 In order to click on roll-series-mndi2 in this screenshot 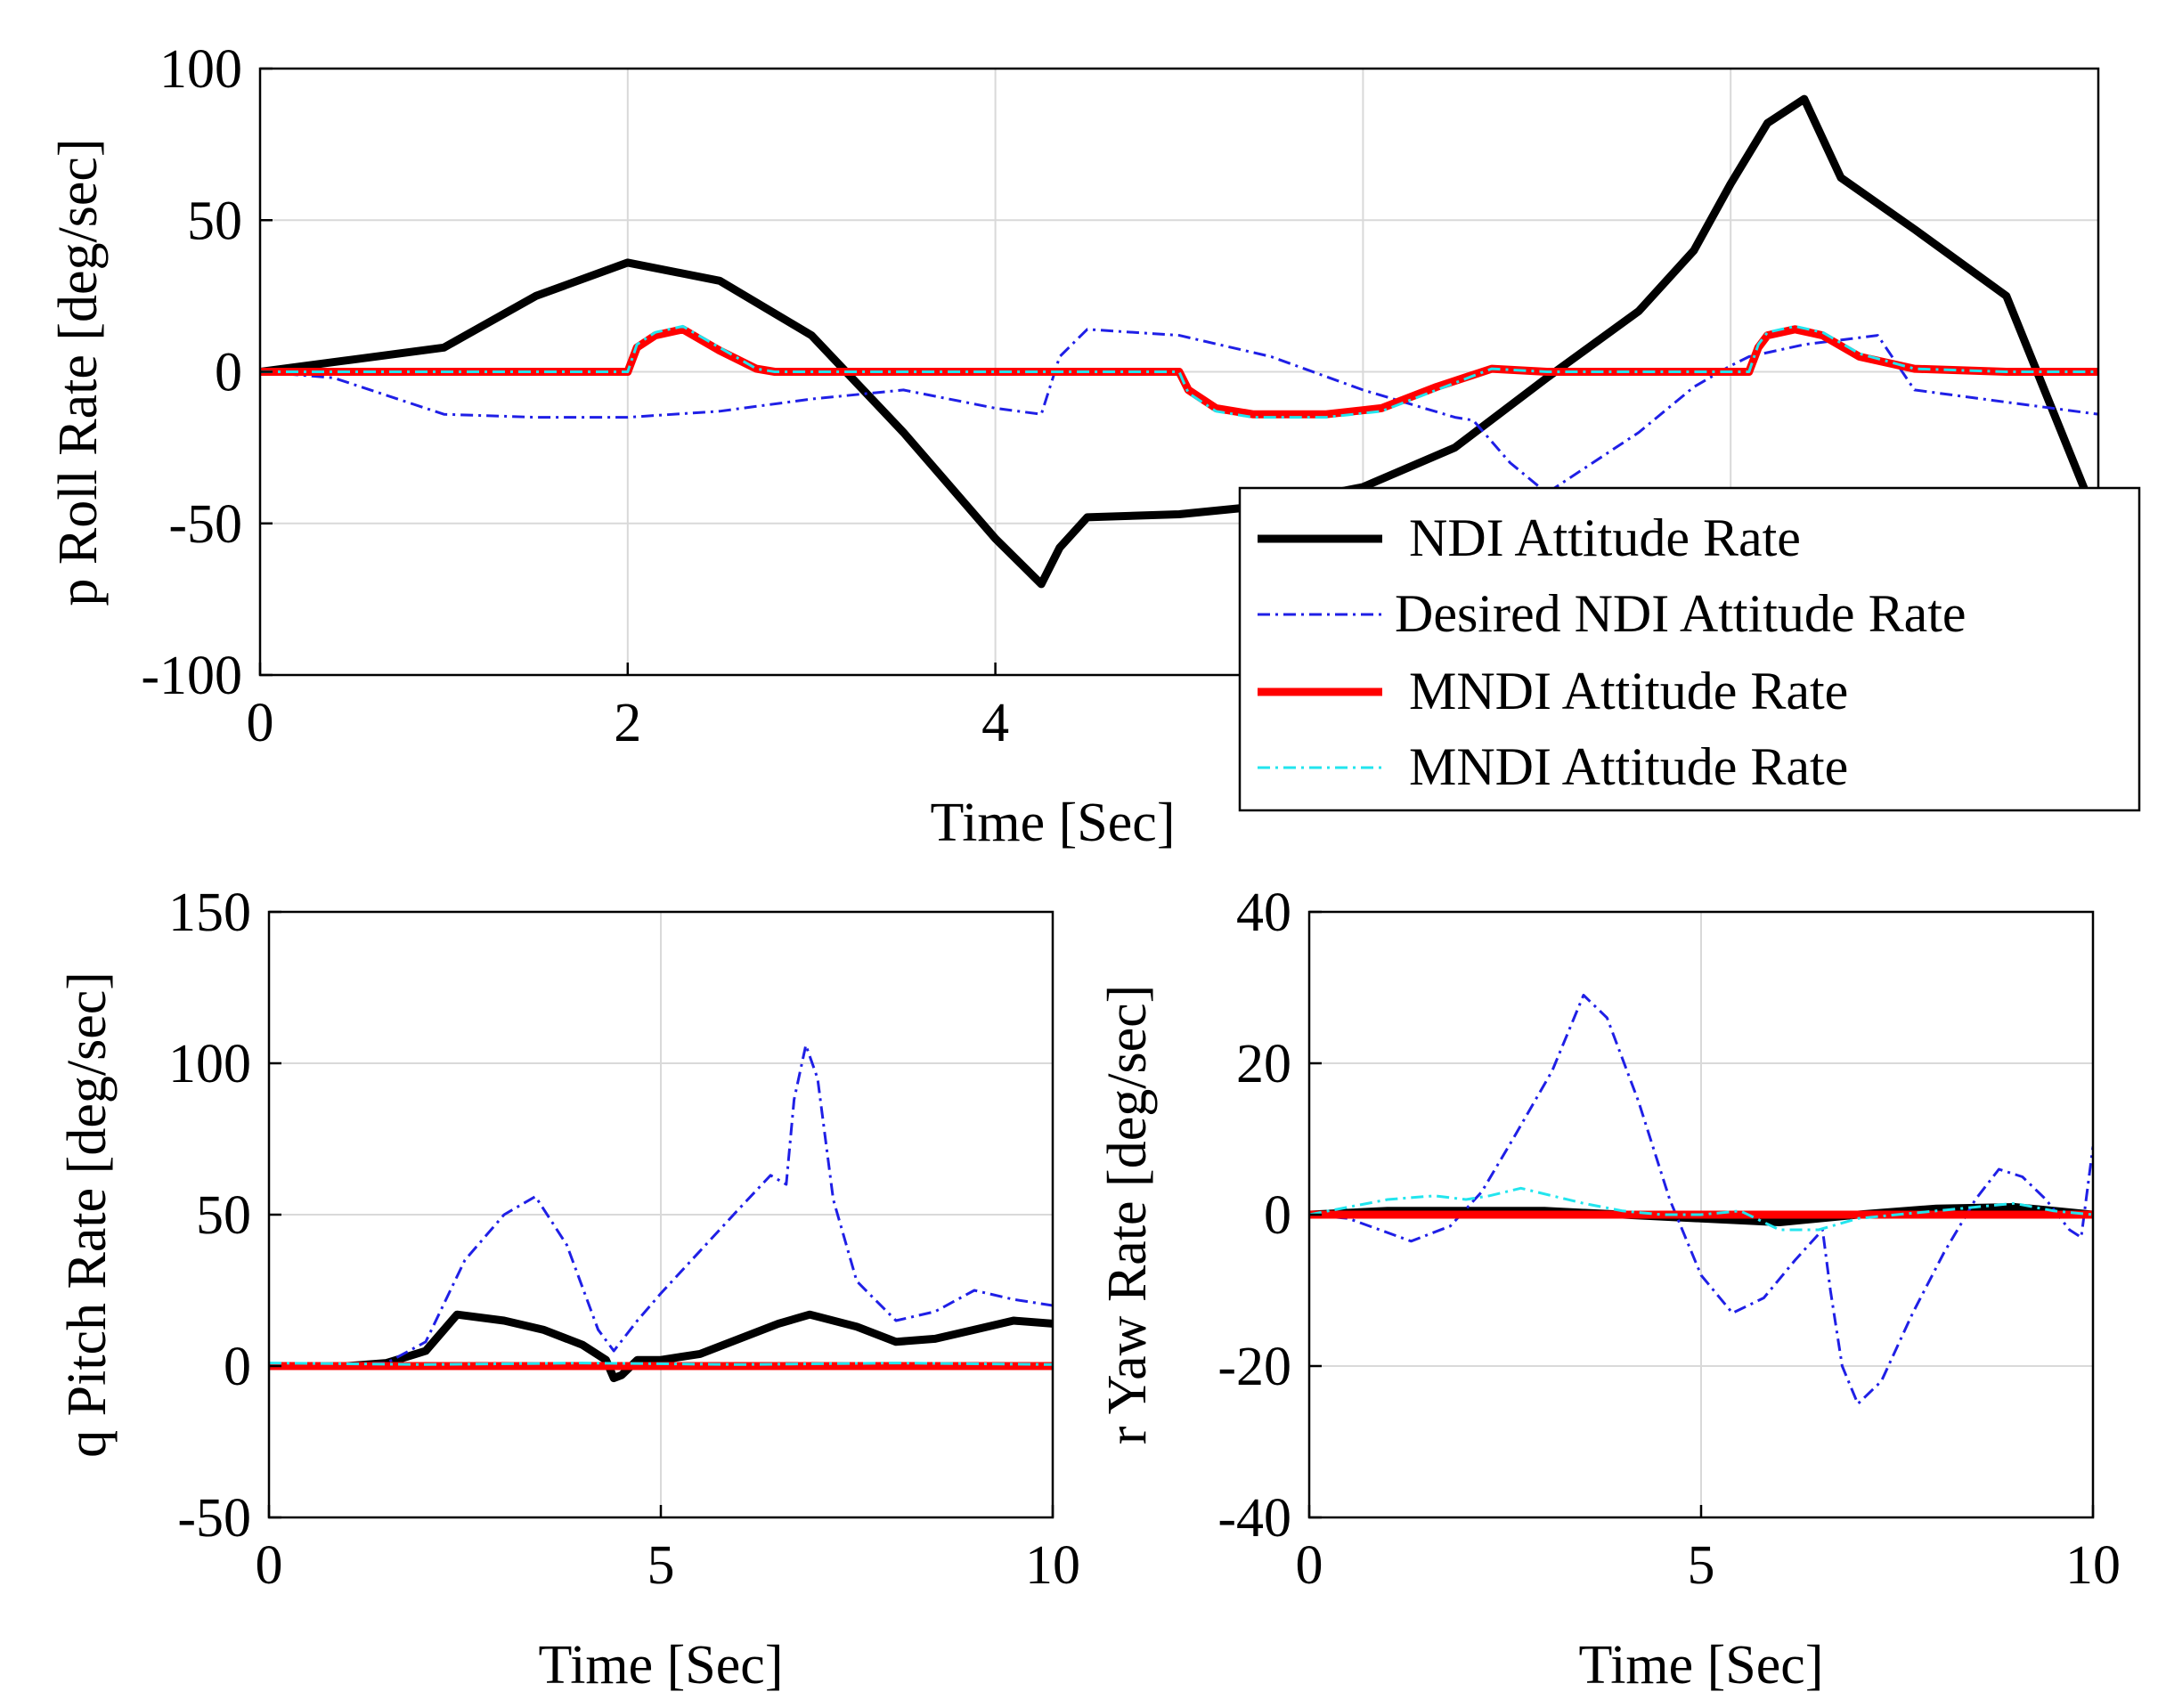, I will do `click(1179, 371)`.